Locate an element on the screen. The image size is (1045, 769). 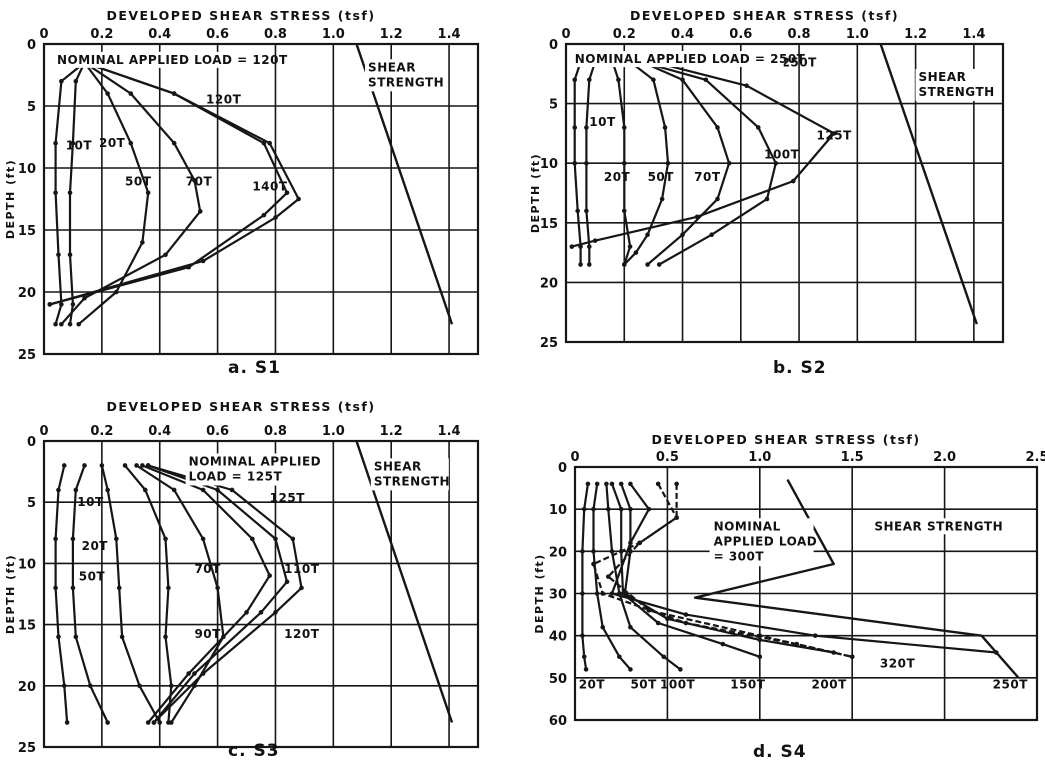
annotation-shear: SHEAR STRENGTH is located at coordinates (957, 84).